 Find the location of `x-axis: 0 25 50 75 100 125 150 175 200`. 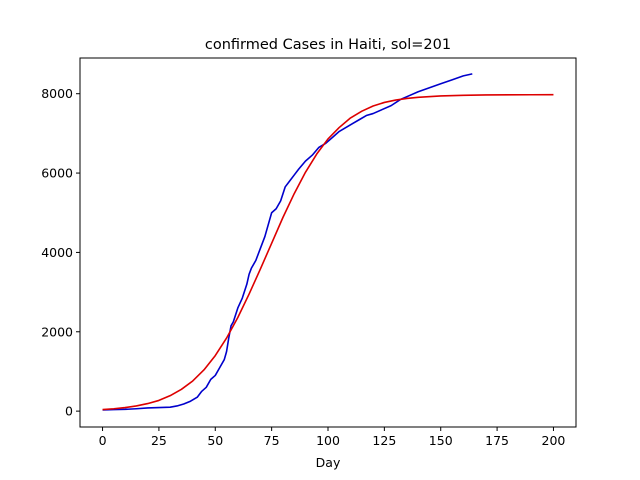

x-axis: 0 25 50 75 100 125 150 175 200 is located at coordinates (332, 437).